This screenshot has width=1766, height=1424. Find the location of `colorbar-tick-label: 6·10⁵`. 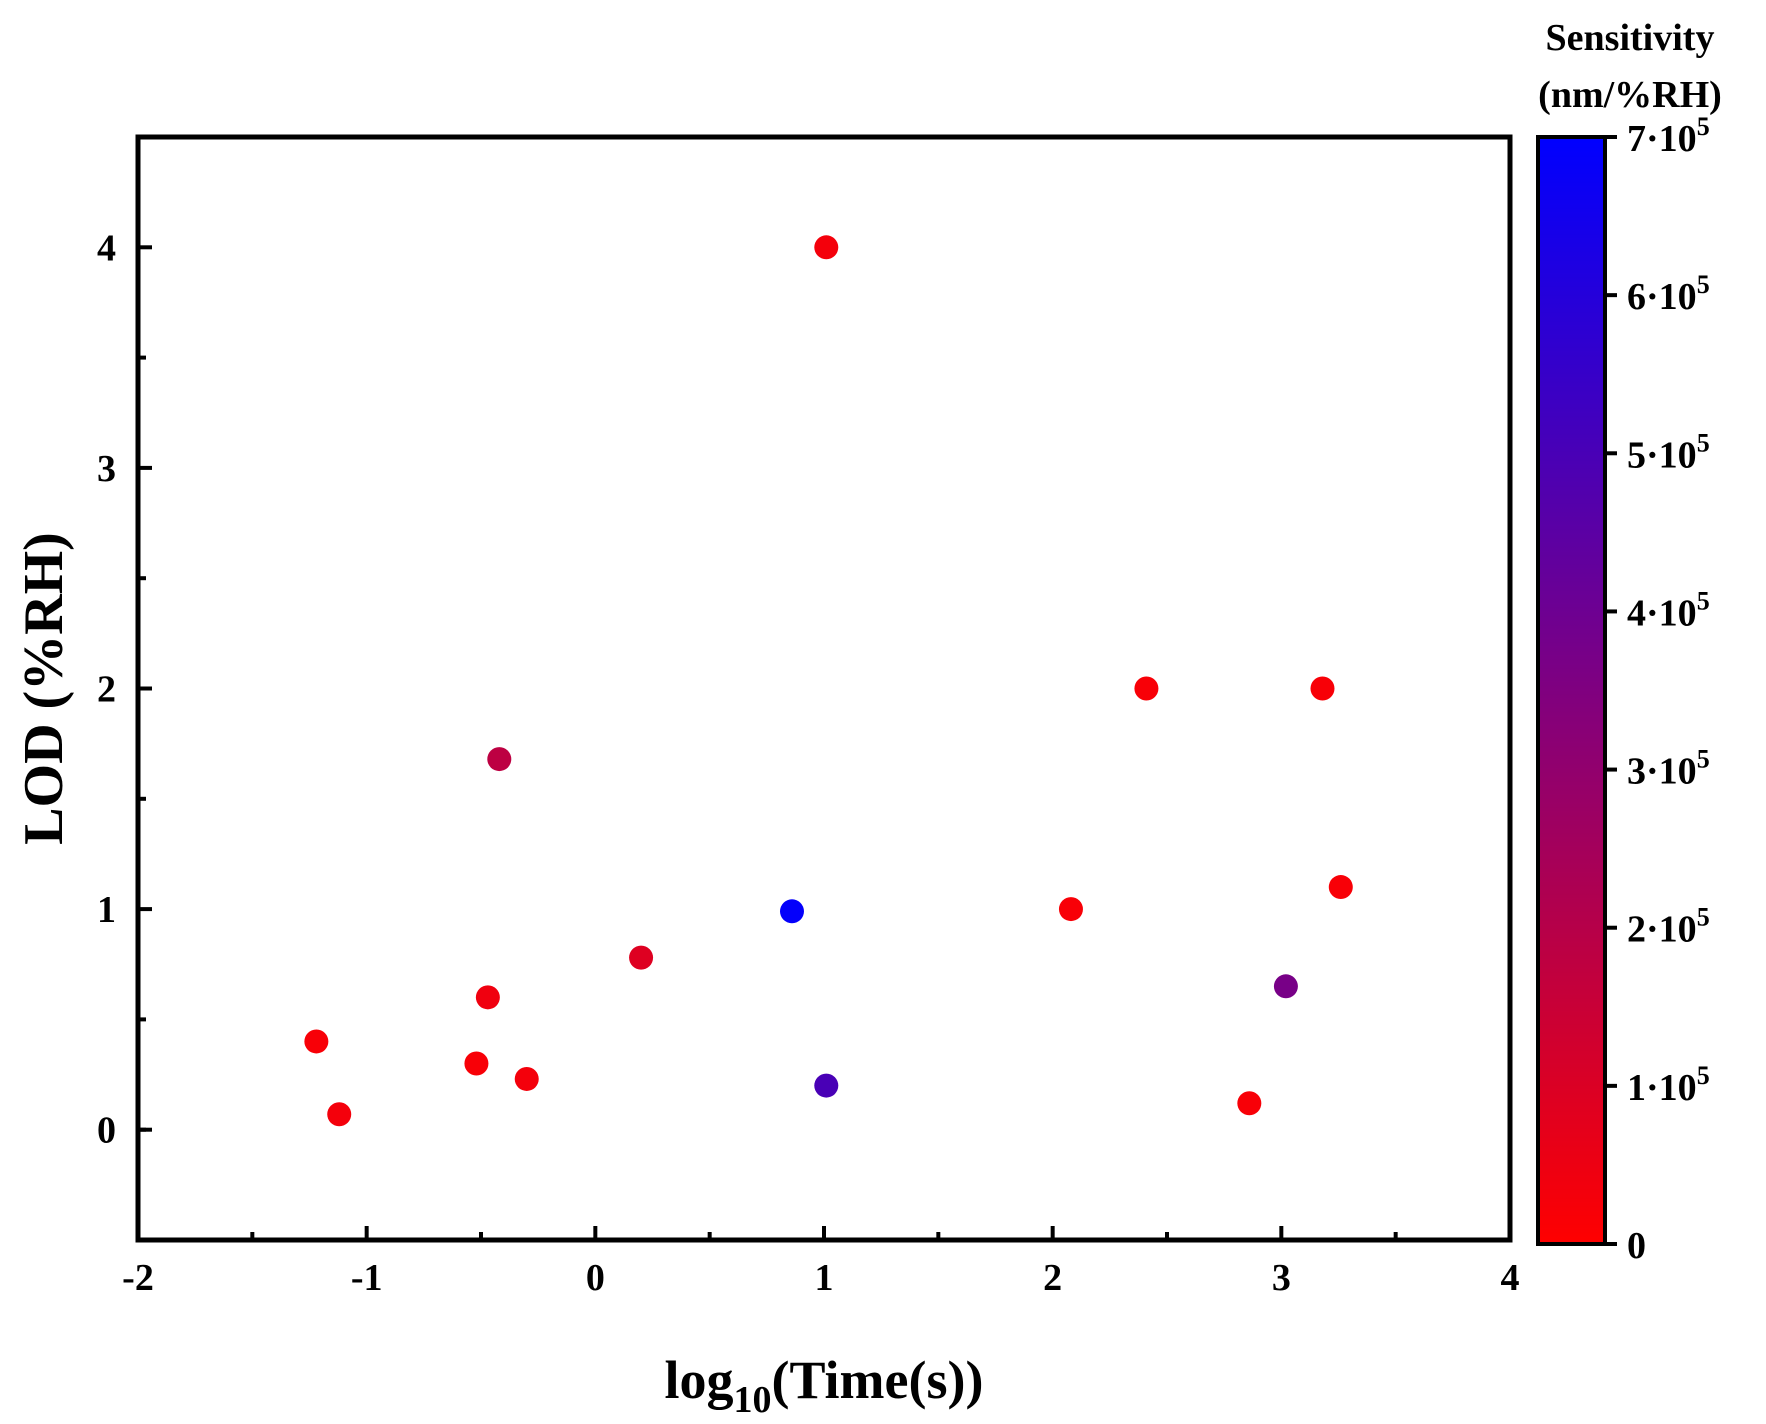

colorbar-tick-label: 6·10⁵ is located at coordinates (1668, 294).